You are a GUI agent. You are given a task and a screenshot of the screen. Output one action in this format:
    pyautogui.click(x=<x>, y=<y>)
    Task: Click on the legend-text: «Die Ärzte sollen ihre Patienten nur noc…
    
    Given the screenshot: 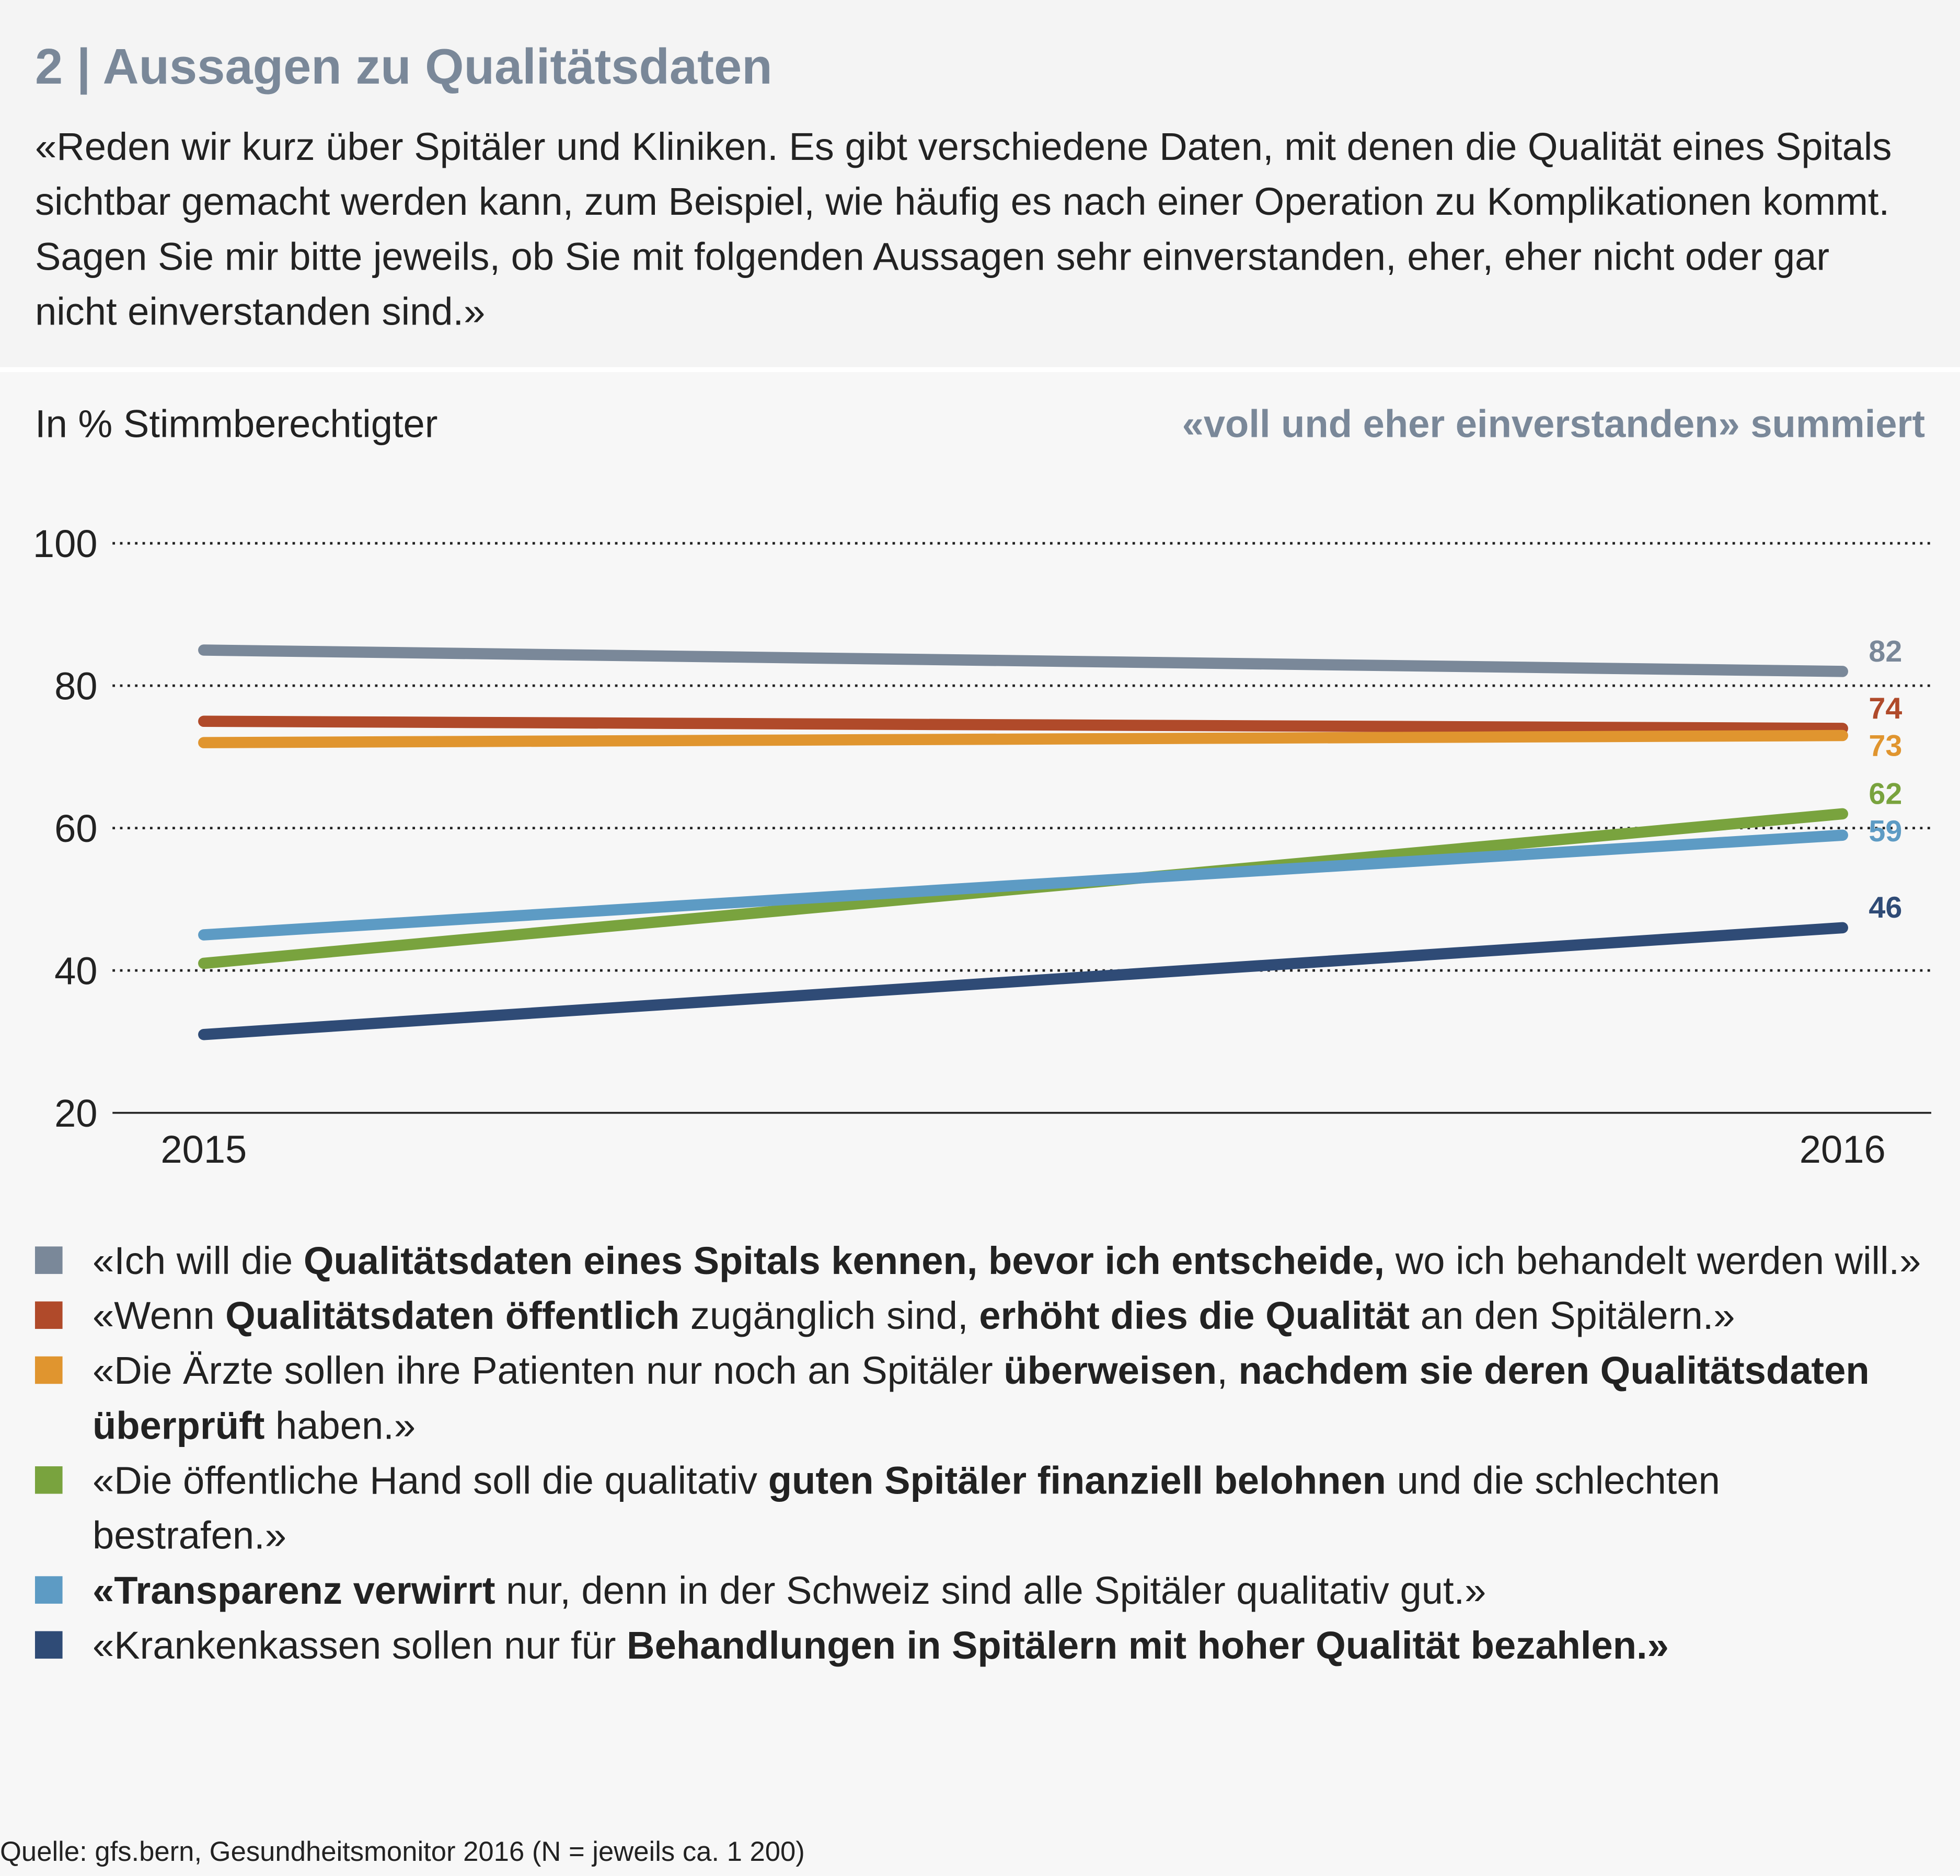 What is the action you would take?
    pyautogui.click(x=548, y=1371)
    